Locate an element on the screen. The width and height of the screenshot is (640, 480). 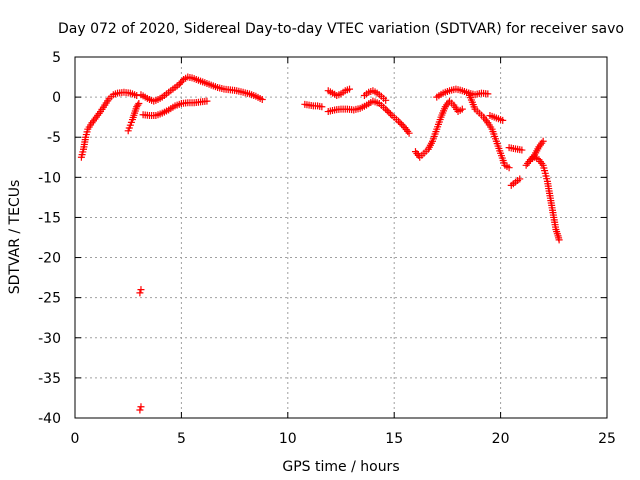
x-tick-label: 10 is located at coordinates (288, 439).